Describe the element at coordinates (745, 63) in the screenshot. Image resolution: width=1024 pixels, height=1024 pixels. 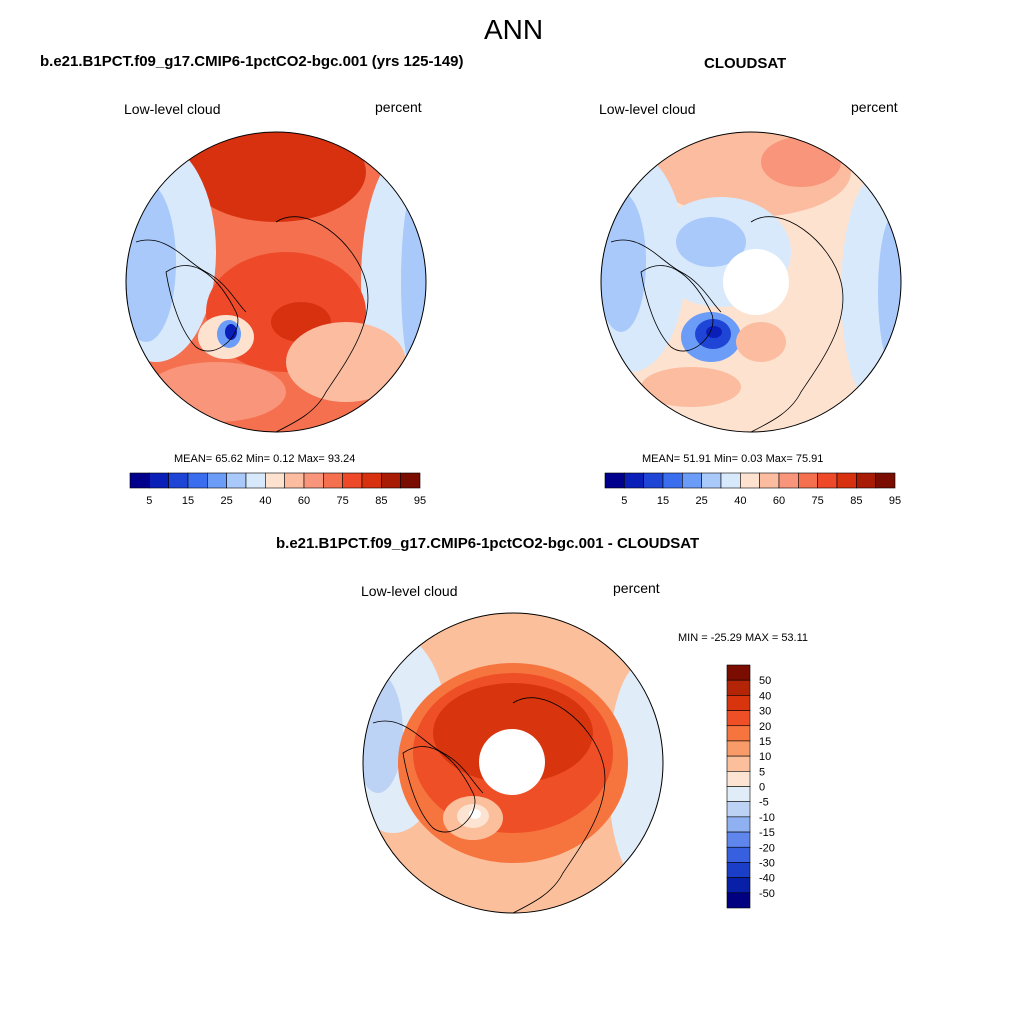
I see `panel2-title: CLOUDSAT` at that location.